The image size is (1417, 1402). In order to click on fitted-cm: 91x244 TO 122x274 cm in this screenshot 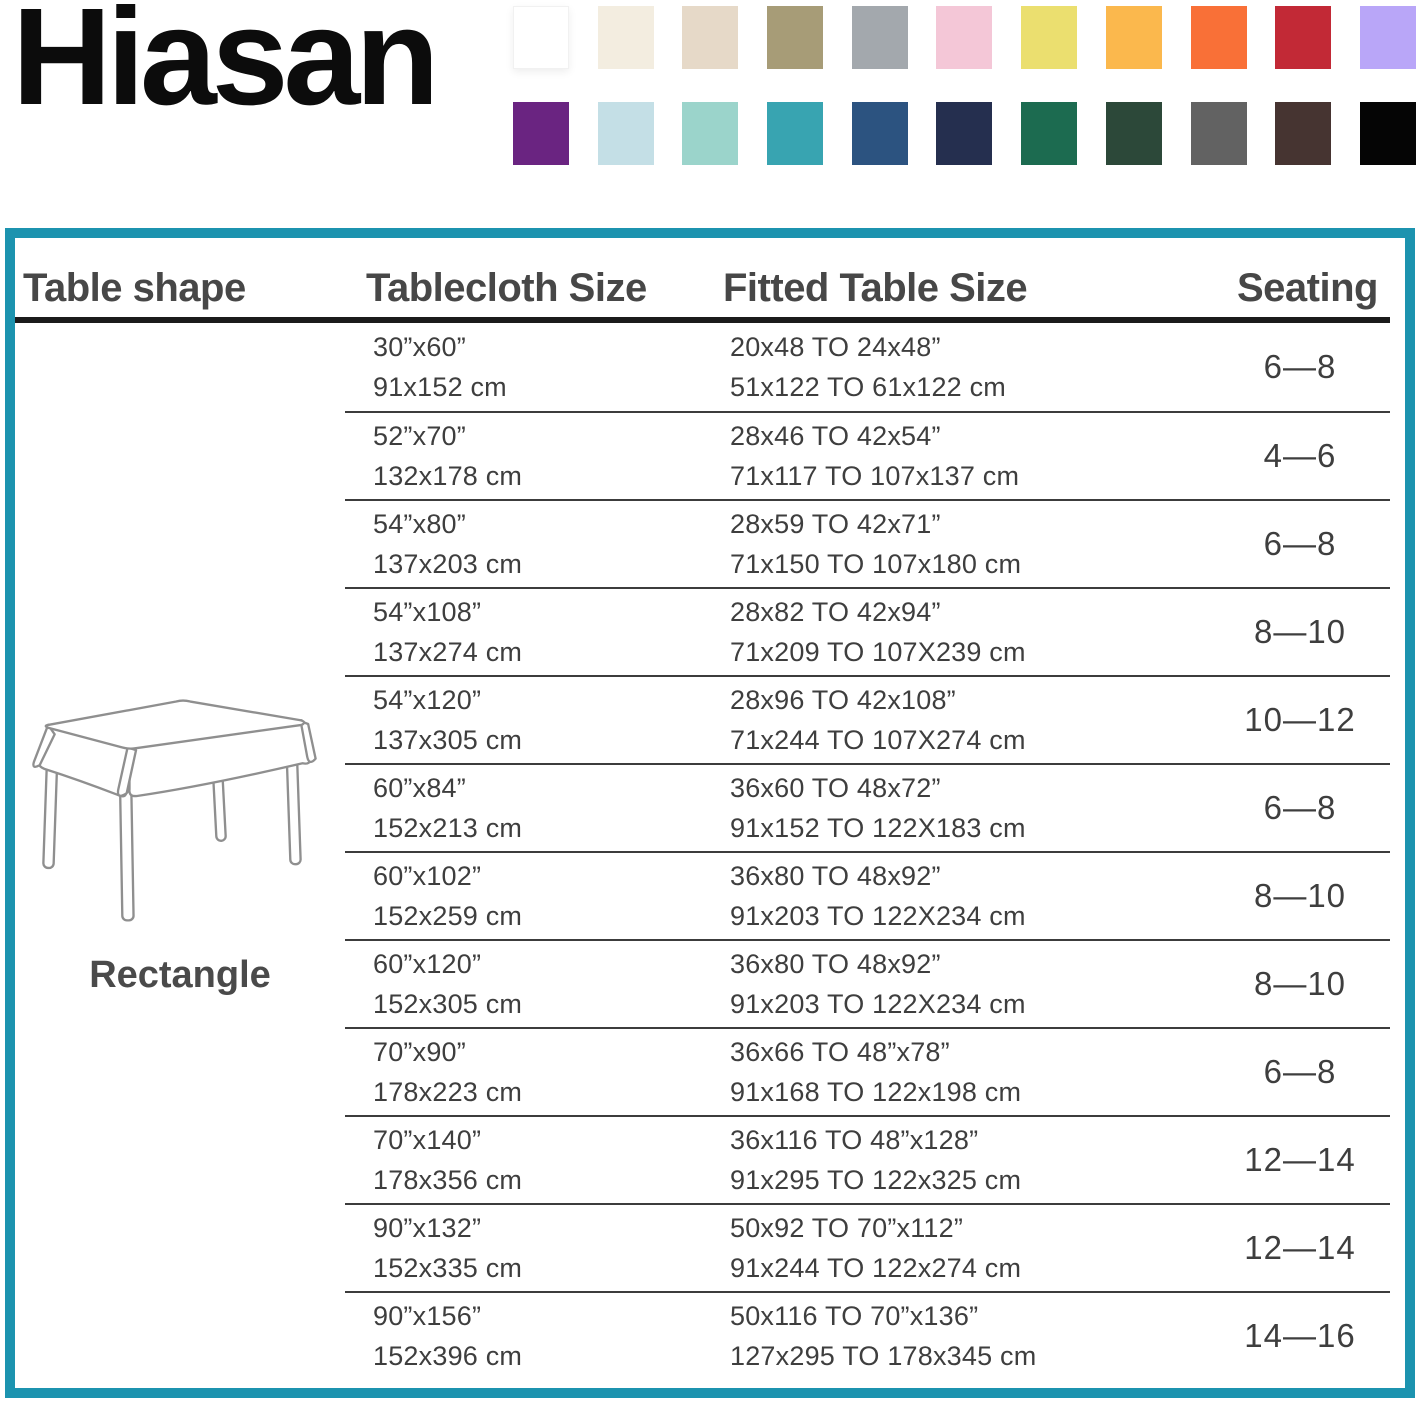, I will do `click(876, 1267)`.